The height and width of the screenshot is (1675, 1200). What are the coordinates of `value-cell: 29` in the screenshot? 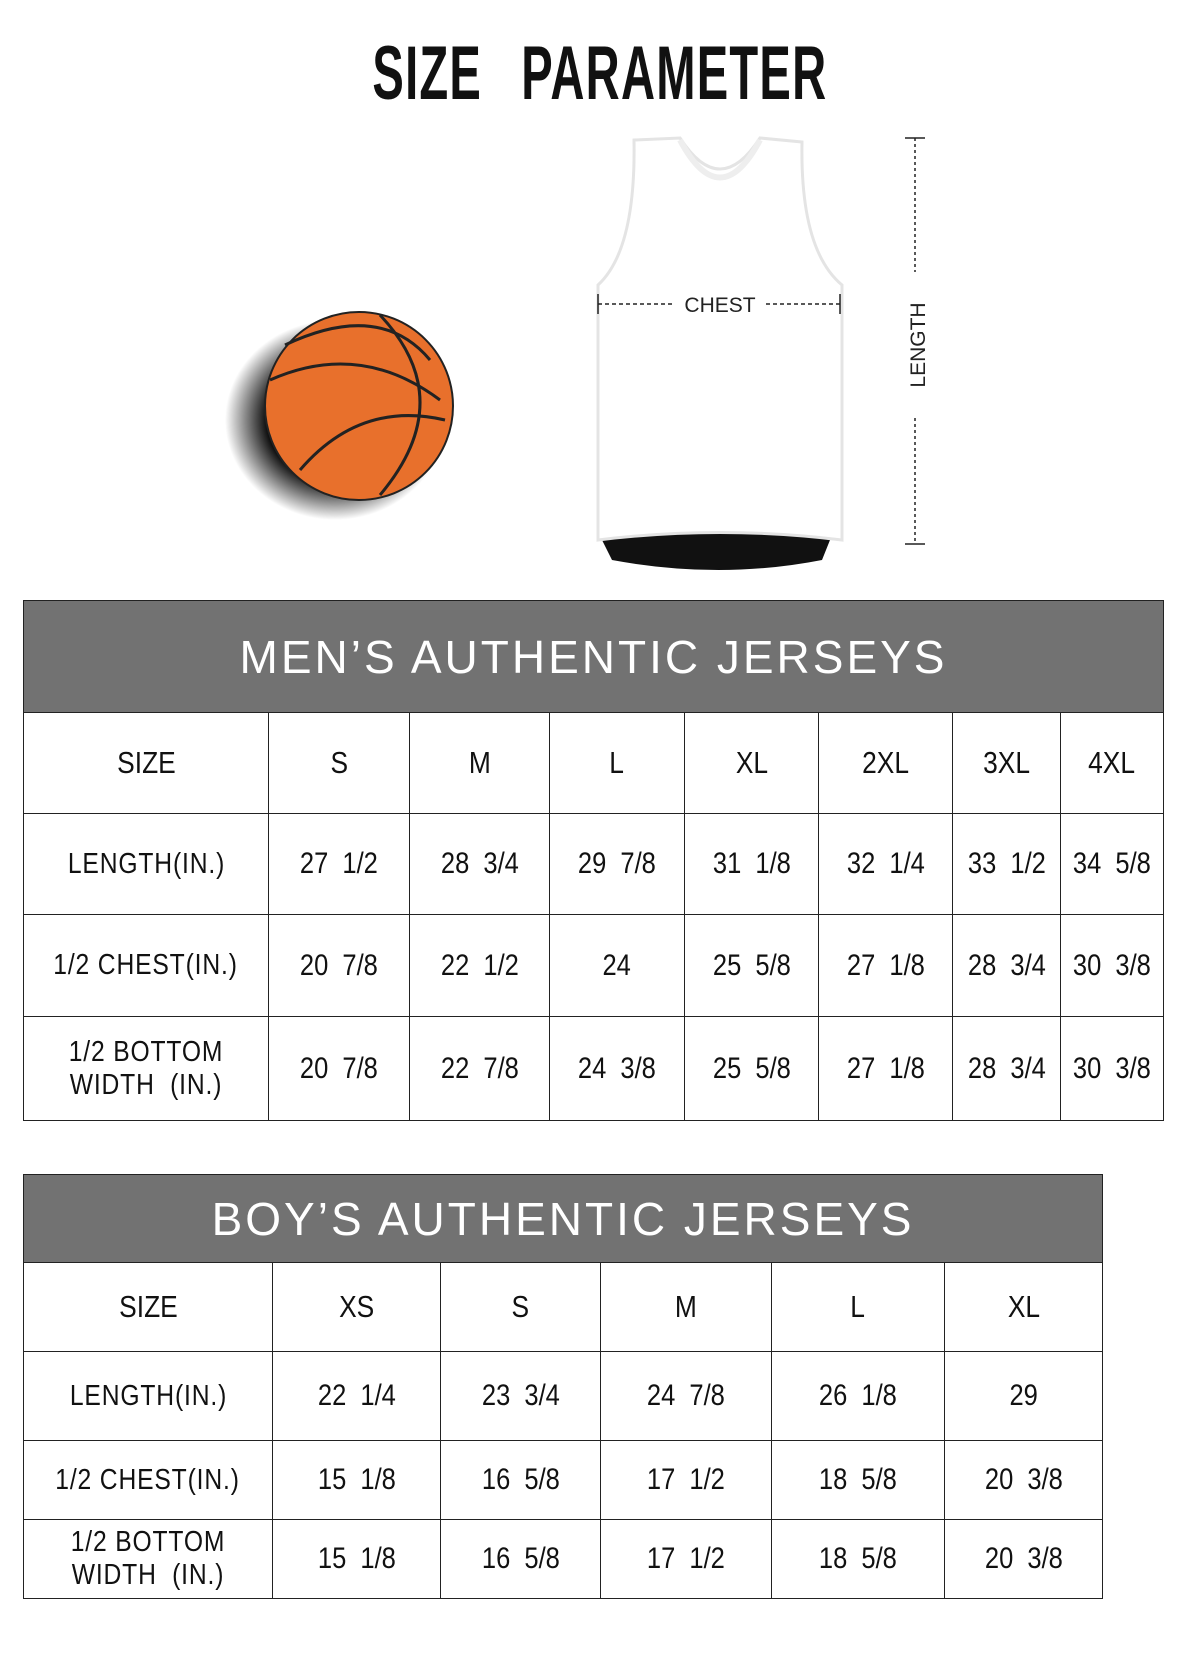 It's located at (1023, 1396).